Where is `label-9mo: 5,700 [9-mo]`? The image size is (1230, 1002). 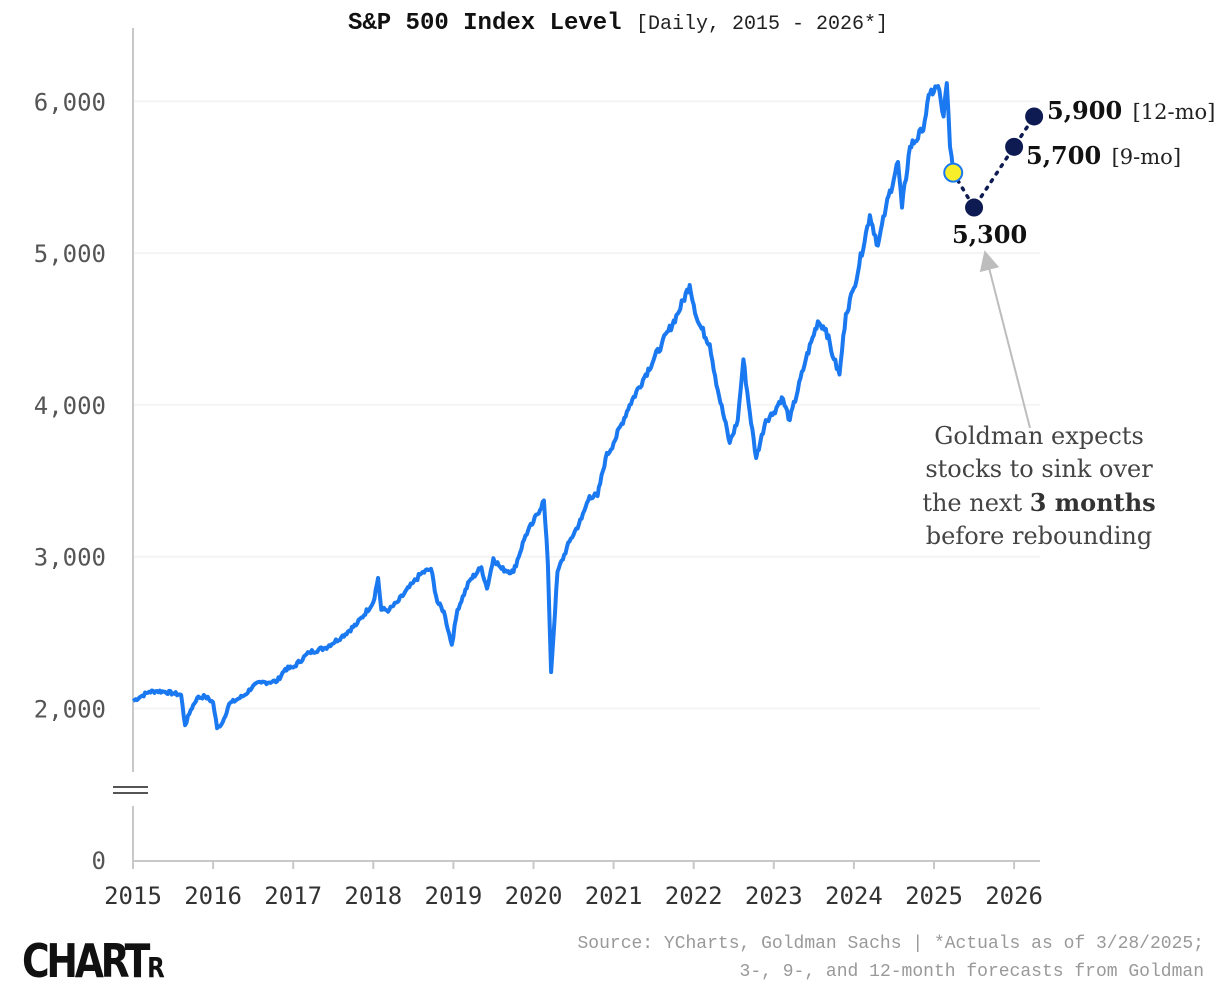 label-9mo: 5,700 [9-mo] is located at coordinates (1103, 155).